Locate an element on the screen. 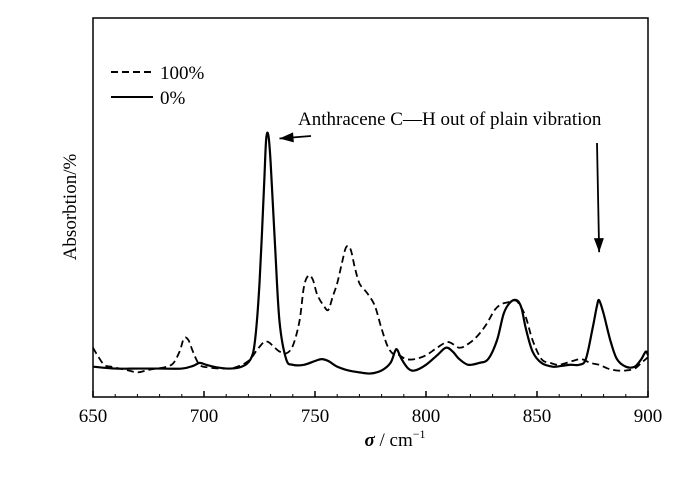 The height and width of the screenshot is (481, 700). x-axis-symbol: σ is located at coordinates (369, 440).